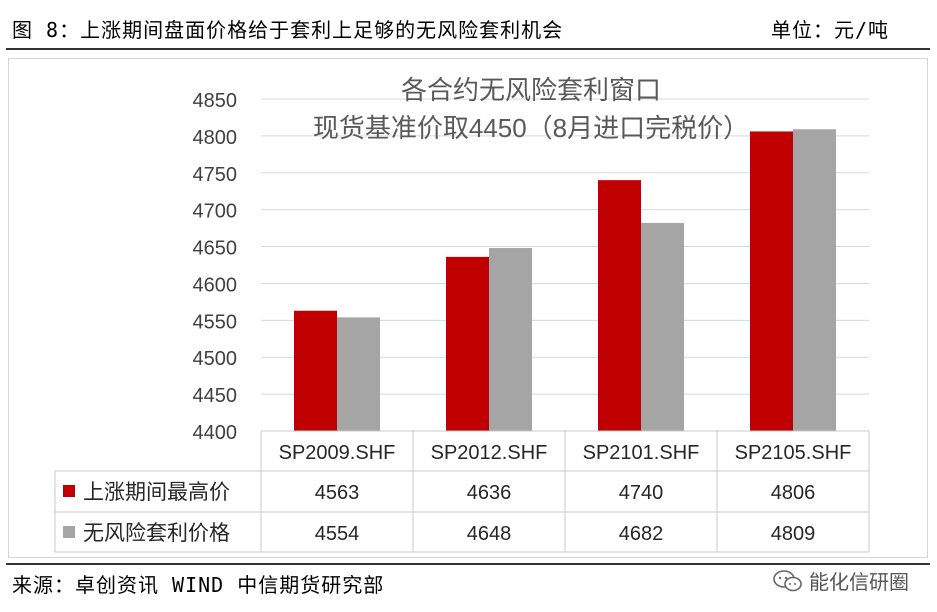 The image size is (937, 612). I want to click on y-tick-label: 4800, so click(215, 138).